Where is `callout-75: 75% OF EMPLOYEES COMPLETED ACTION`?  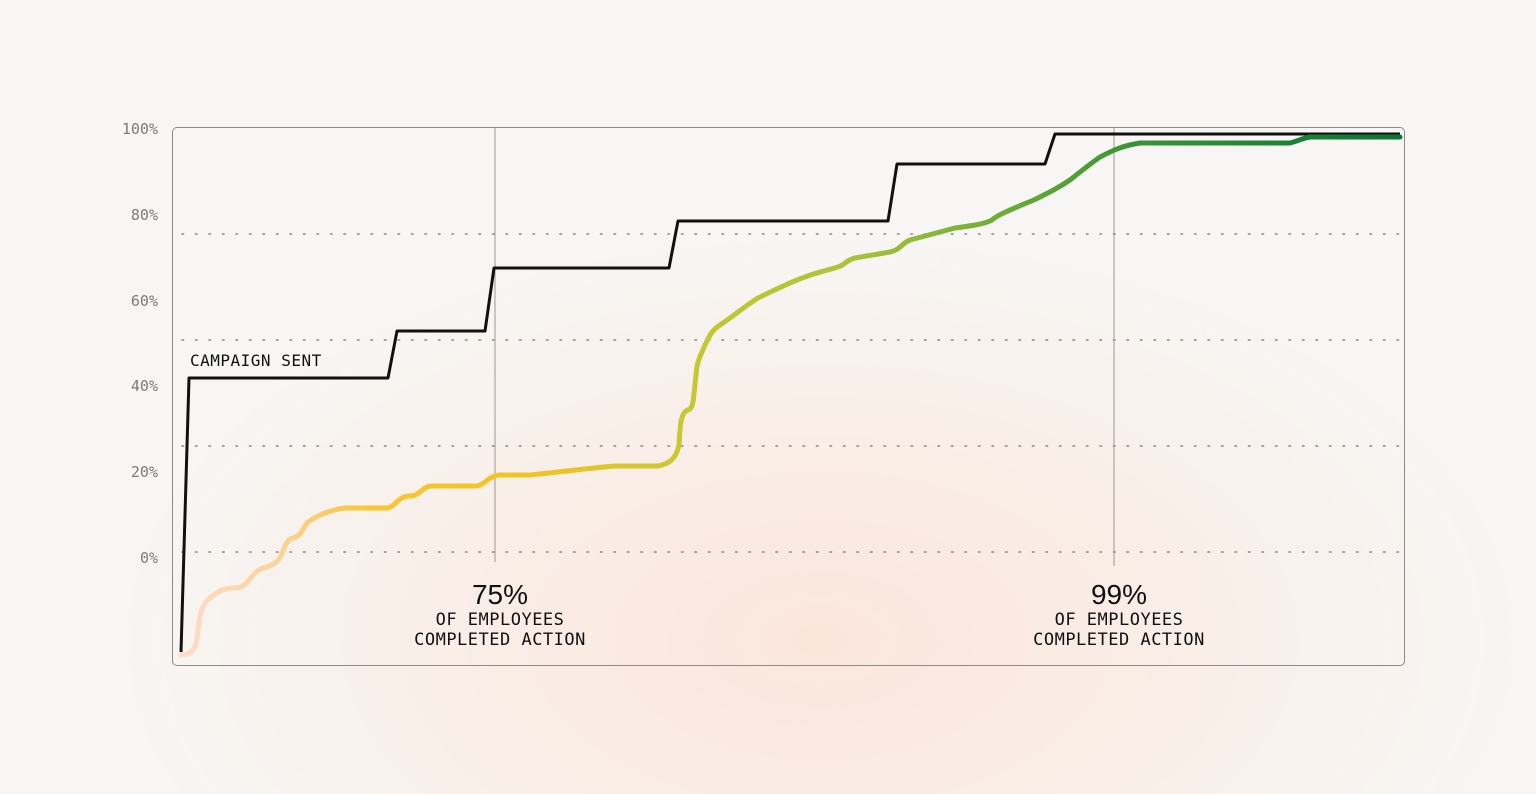
callout-75: 75% OF EMPLOYEES COMPLETED ACTION is located at coordinates (500, 615).